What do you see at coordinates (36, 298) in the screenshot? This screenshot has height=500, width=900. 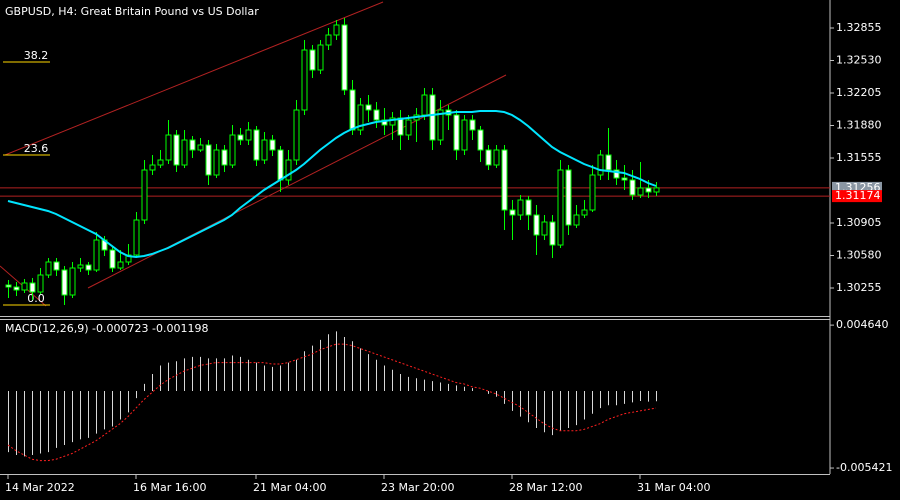 I see `fib-label: 0.0` at bounding box center [36, 298].